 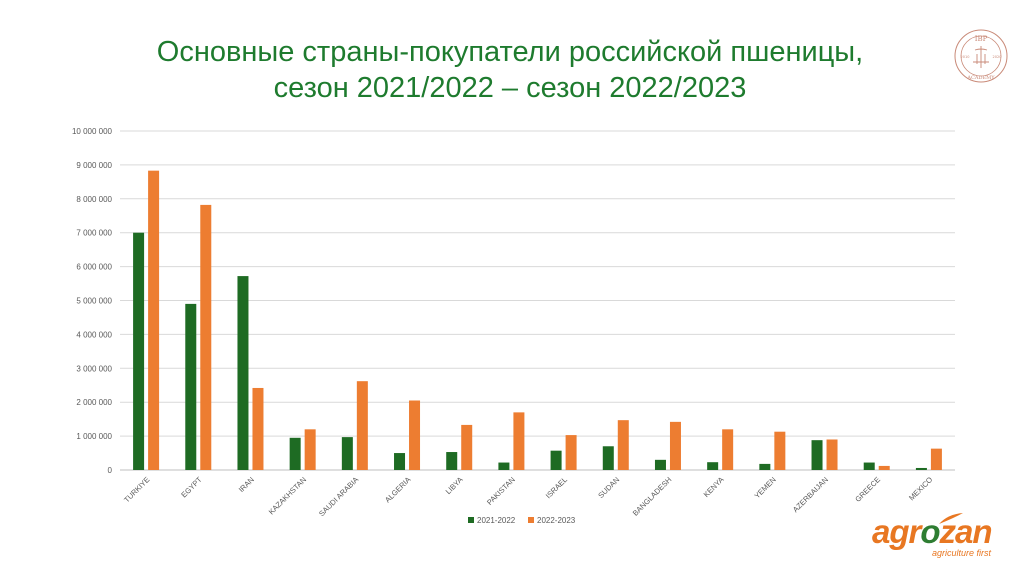 What do you see at coordinates (623, 445) in the screenshot?
I see `bar-sudan-2022-2023` at bounding box center [623, 445].